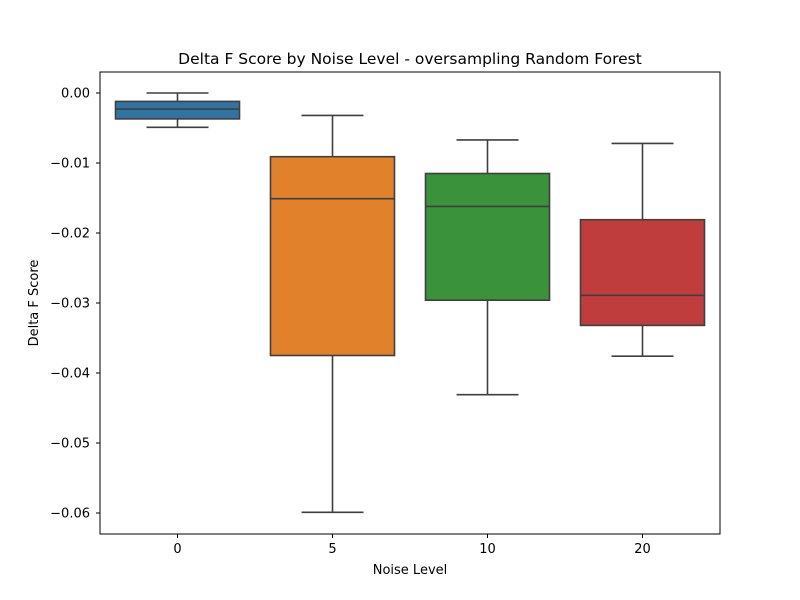 The image size is (800, 600). Describe the element at coordinates (70, 514) in the screenshot. I see `y-tick-label: −0.06` at that location.